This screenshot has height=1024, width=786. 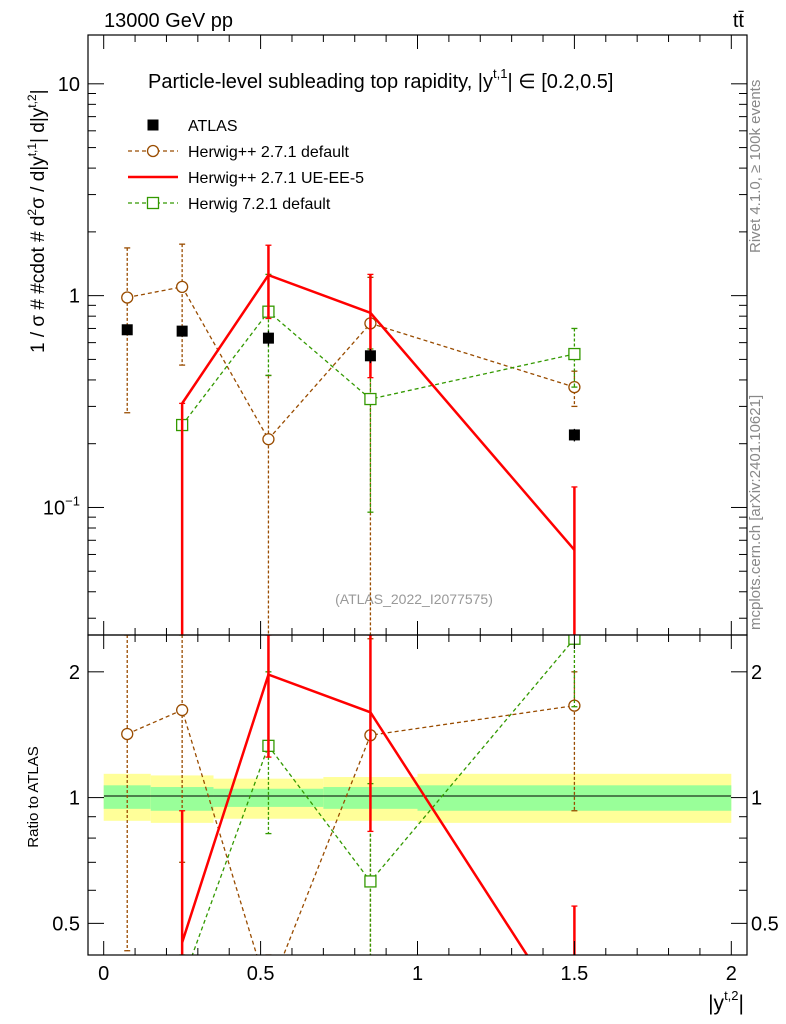 I want to click on ratio-bands-group, so click(x=417, y=798).